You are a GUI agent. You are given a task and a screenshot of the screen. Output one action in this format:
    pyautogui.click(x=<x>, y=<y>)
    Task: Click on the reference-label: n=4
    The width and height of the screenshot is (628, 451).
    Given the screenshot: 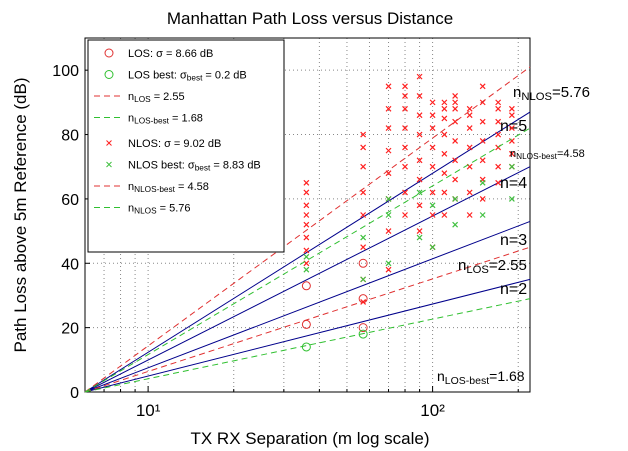 What is the action you would take?
    pyautogui.click(x=513, y=183)
    